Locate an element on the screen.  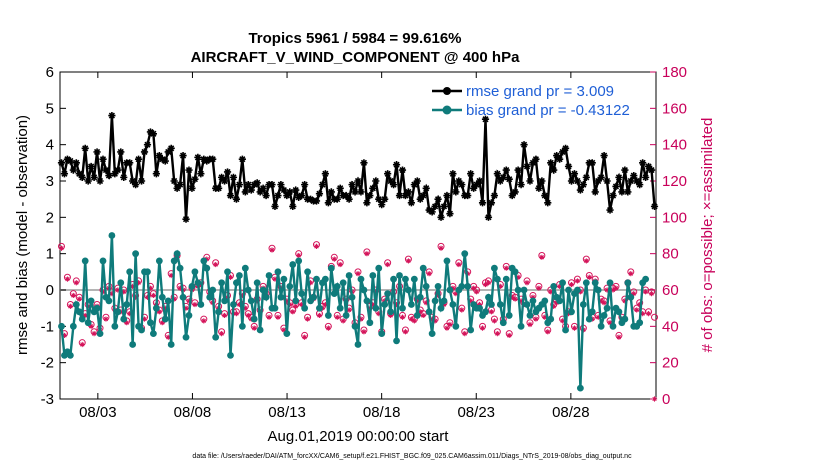
y2-tick-label: 100 is located at coordinates (674, 217).